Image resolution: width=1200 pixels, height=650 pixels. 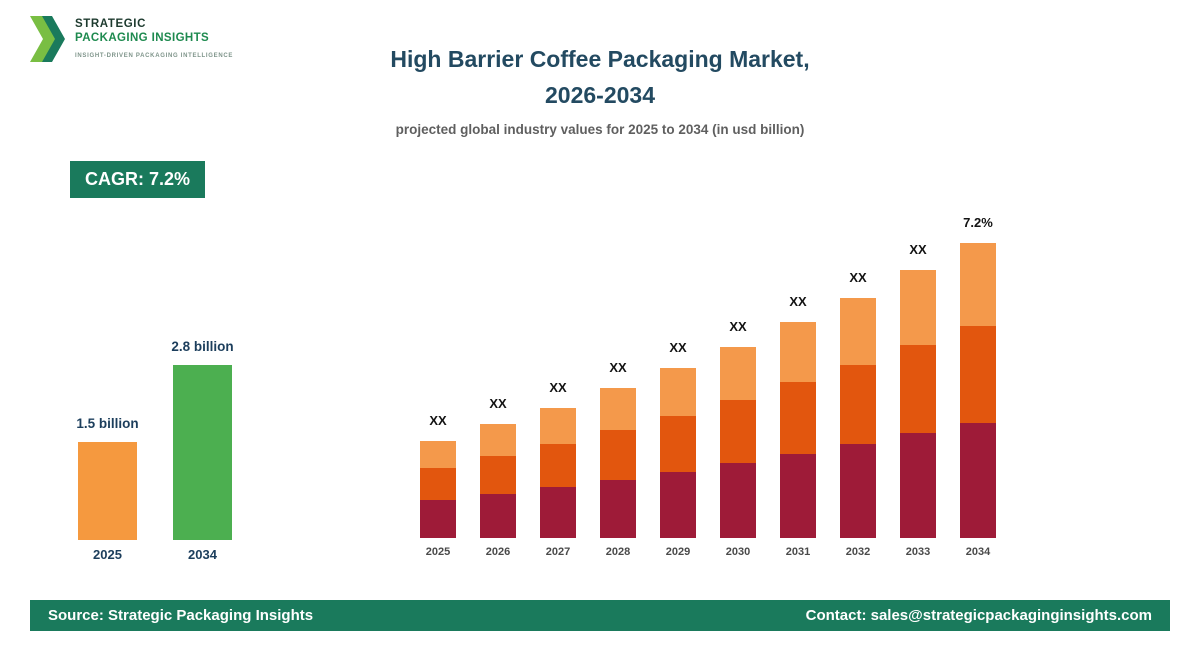 I want to click on stacked-bar-column: XX 2027, so click(x=558, y=469).